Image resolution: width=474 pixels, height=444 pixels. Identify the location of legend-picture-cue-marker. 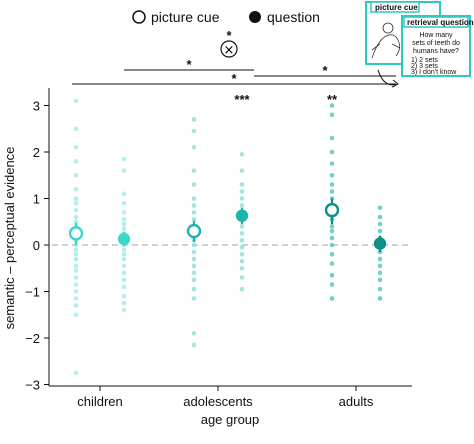
(139, 17).